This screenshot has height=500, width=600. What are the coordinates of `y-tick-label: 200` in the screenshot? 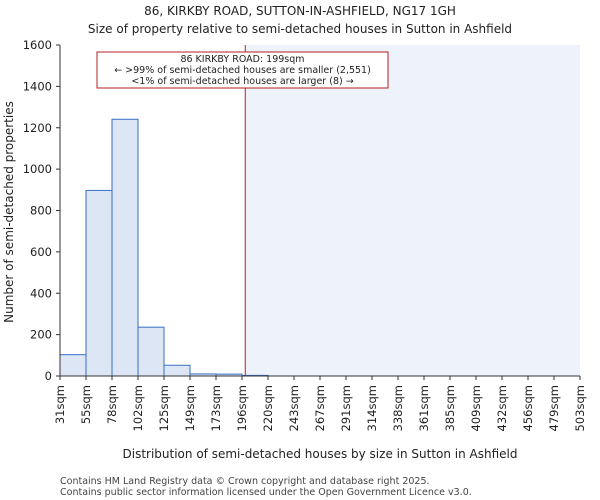 It's located at (41, 335).